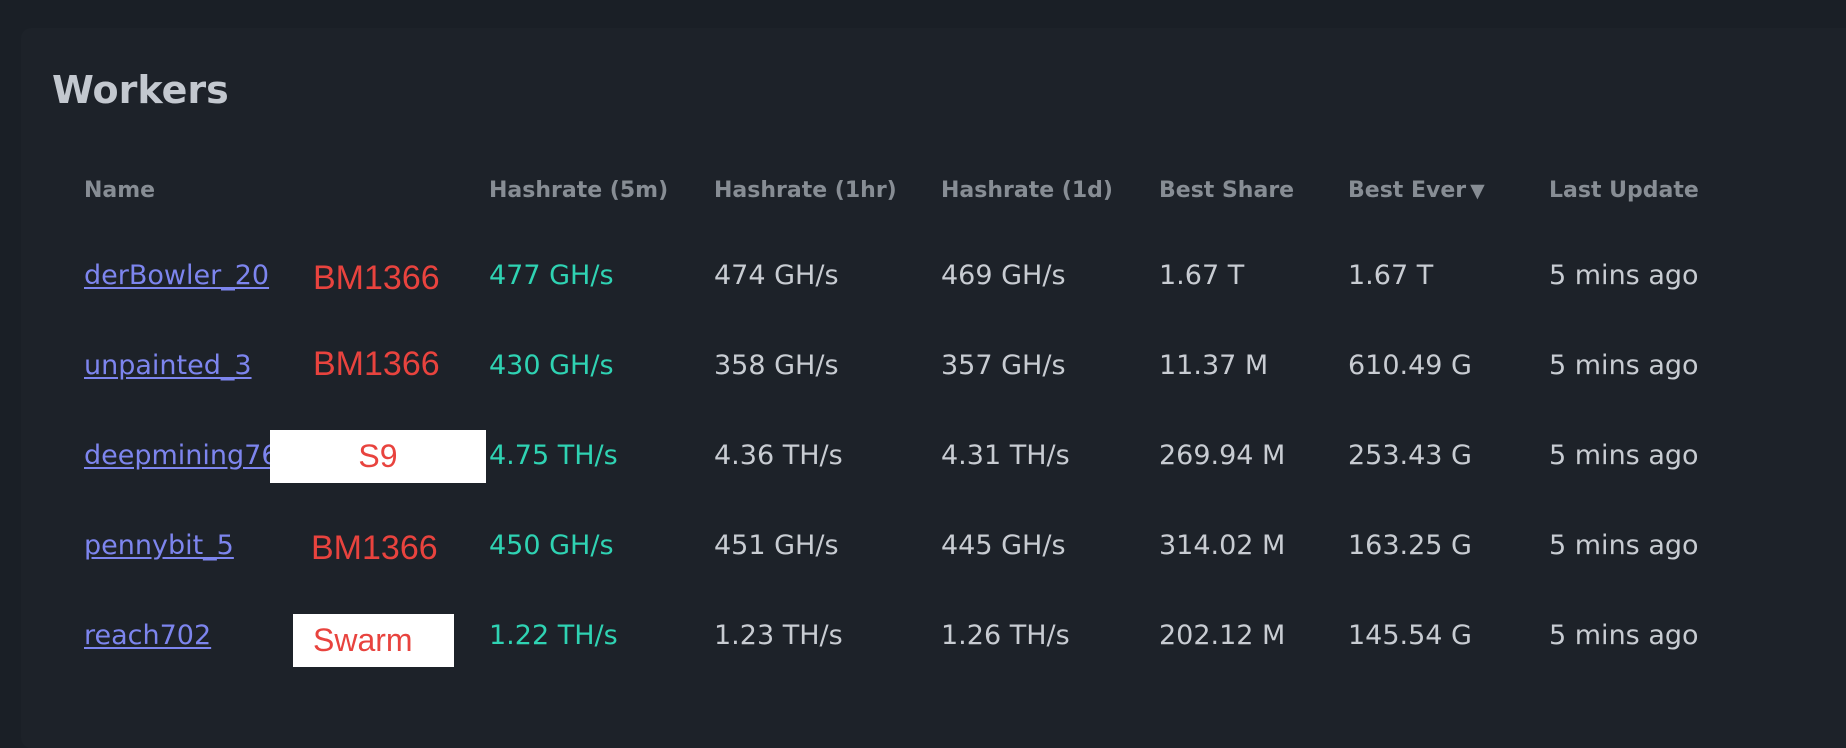 This screenshot has width=1846, height=748. What do you see at coordinates (1410, 635) in the screenshot?
I see `best-ever: 145.54 G` at bounding box center [1410, 635].